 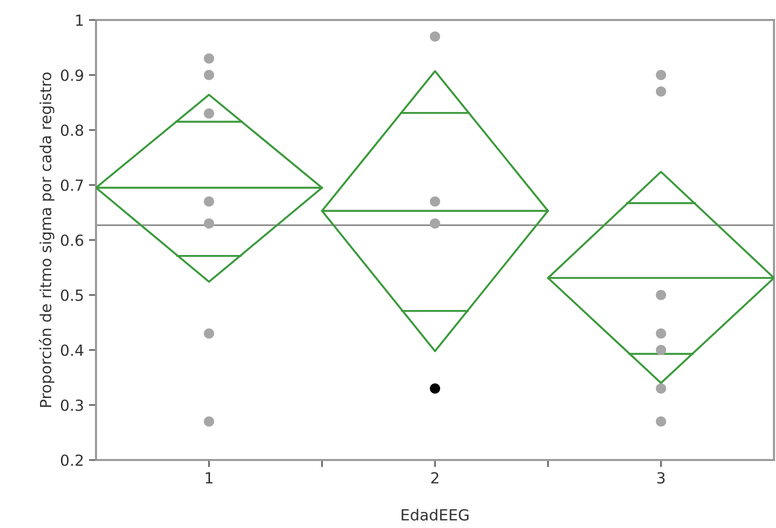 I want to click on x-tick-label: 1, so click(x=209, y=478).